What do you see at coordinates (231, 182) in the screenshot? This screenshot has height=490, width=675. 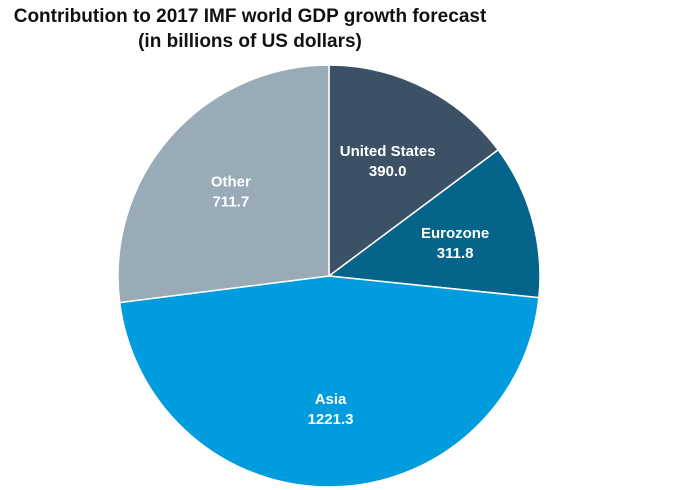 I see `slice-label-other: Other` at bounding box center [231, 182].